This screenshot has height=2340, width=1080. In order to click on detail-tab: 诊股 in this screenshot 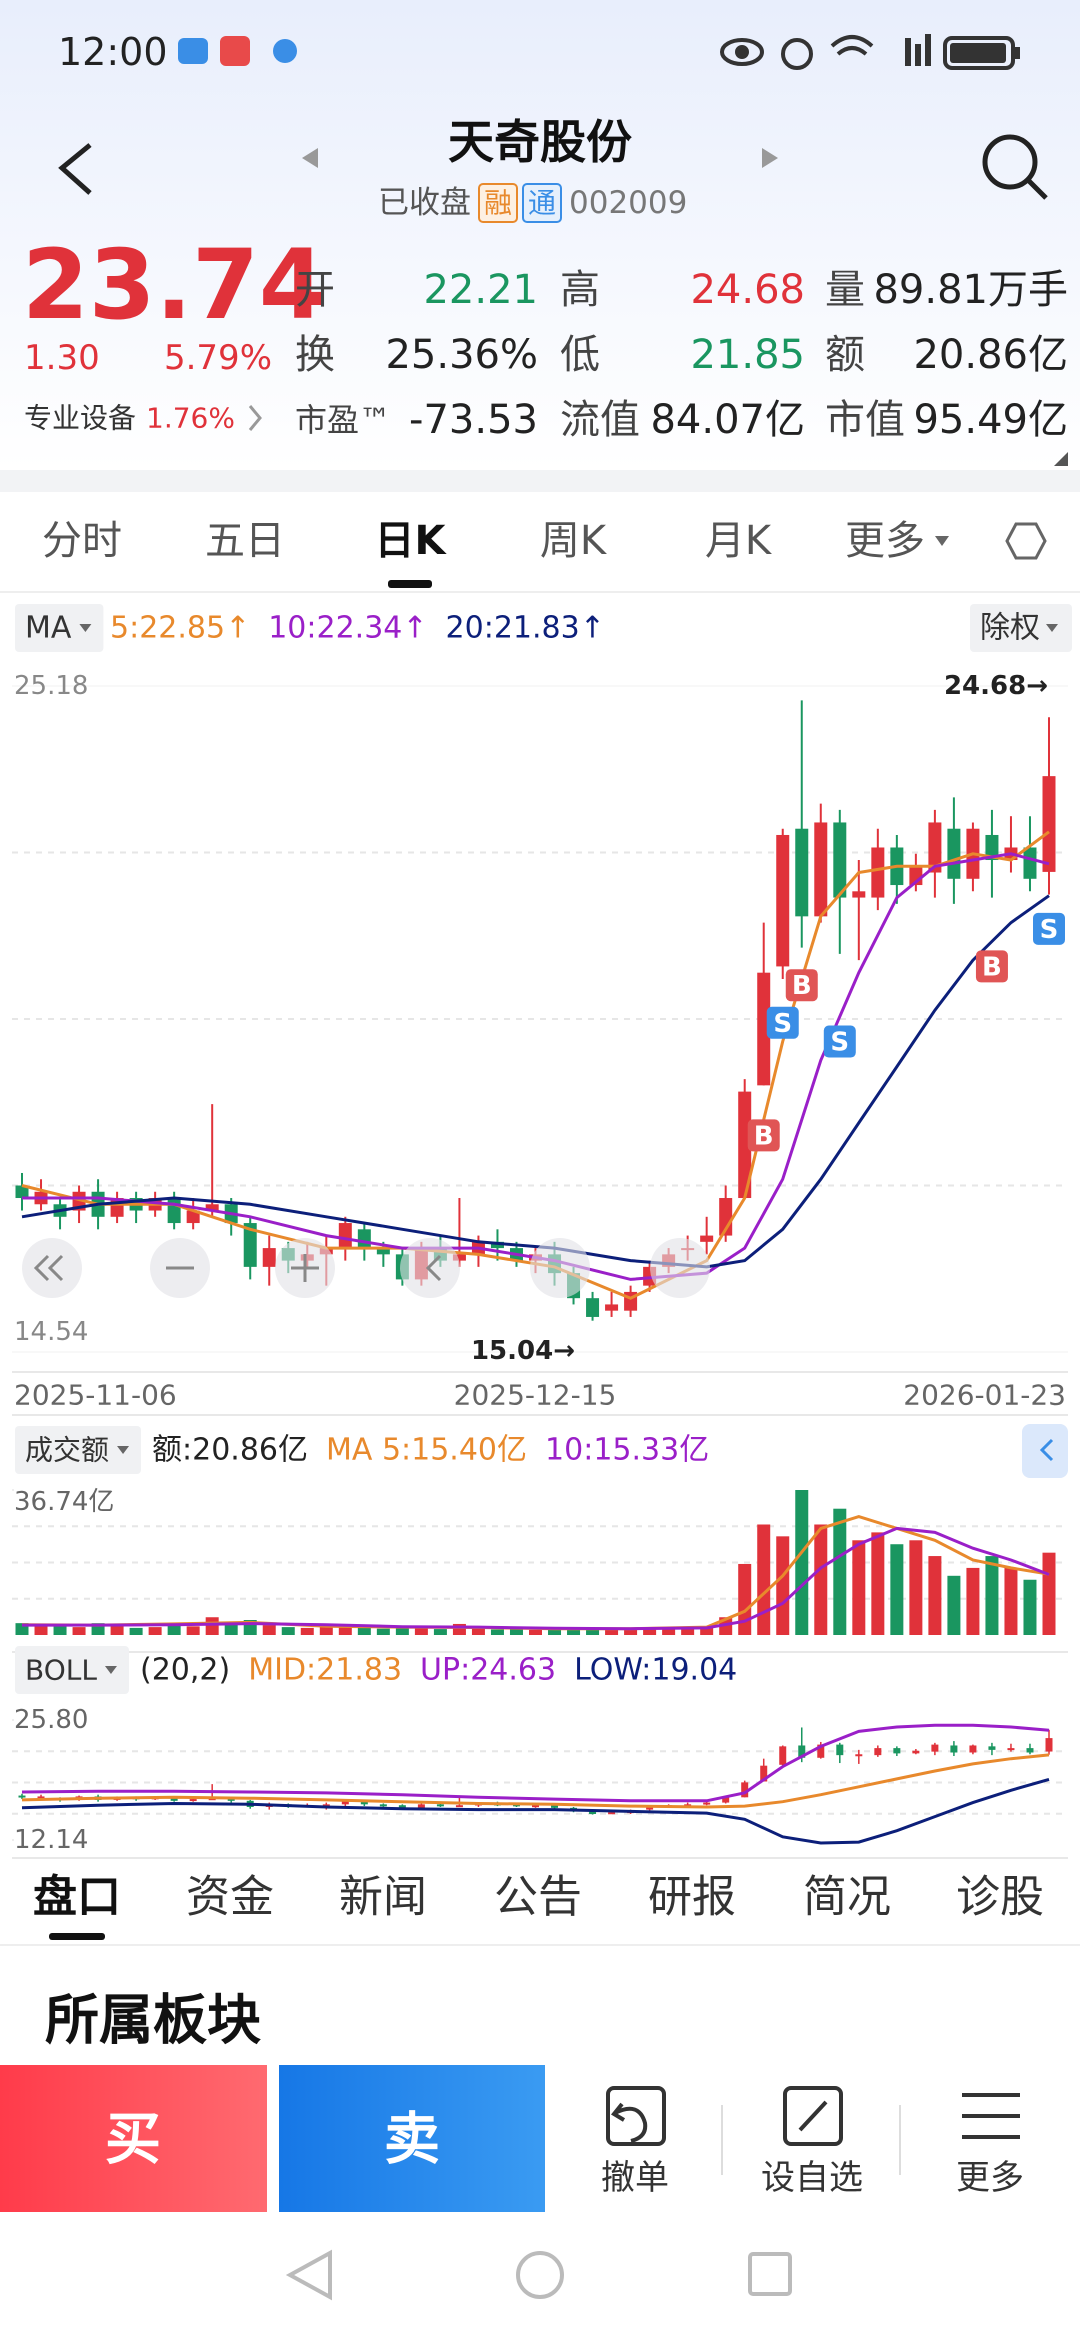, I will do `click(1000, 1897)`.